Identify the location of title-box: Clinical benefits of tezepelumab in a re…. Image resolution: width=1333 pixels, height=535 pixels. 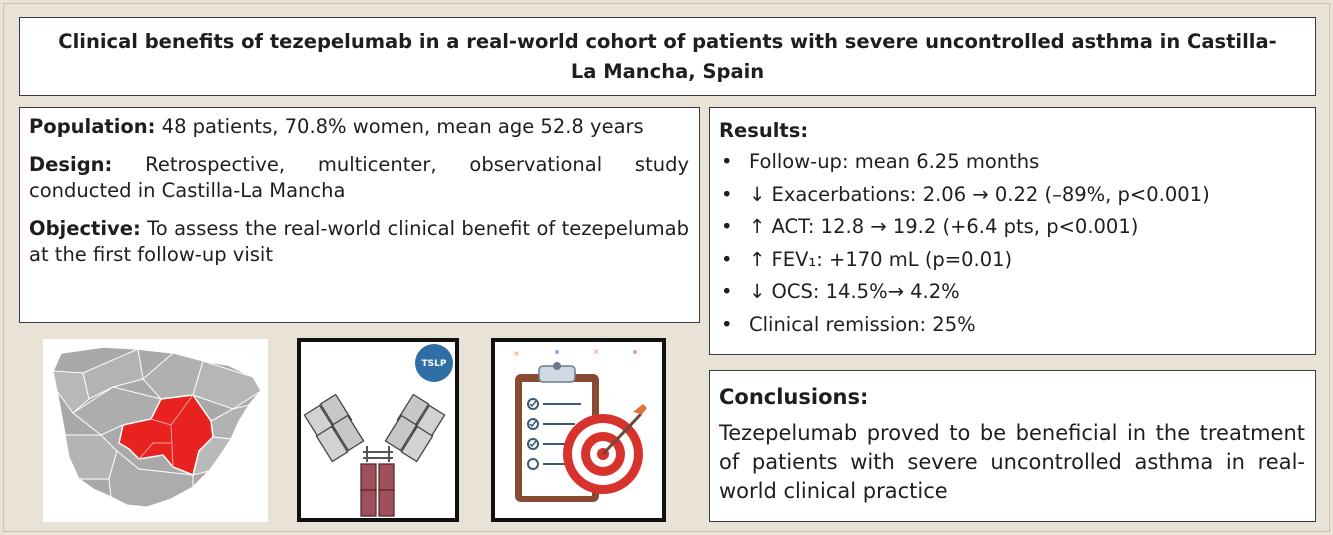
(667, 56).